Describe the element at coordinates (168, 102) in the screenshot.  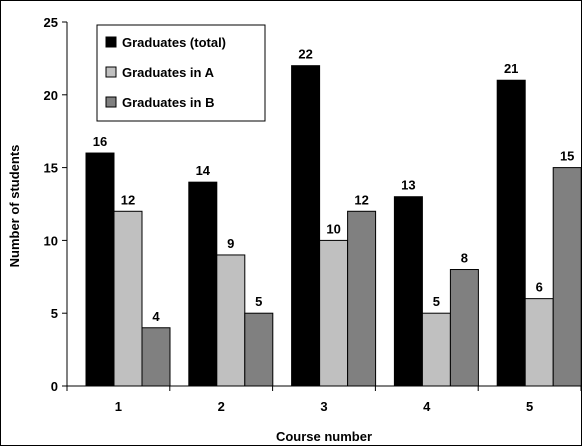
I see `legend-label-3: Graduates in B` at that location.